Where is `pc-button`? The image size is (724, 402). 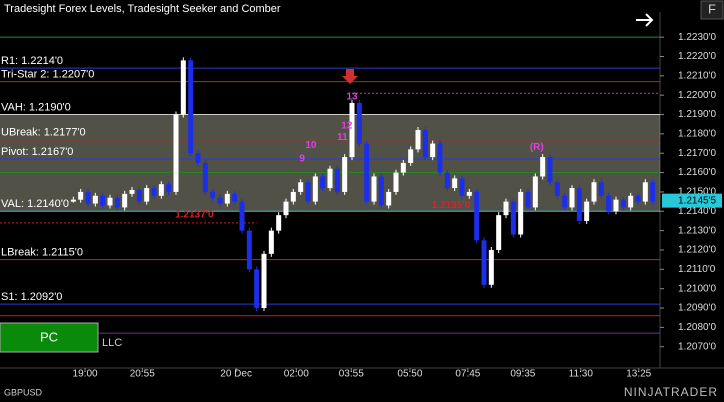 pc-button is located at coordinates (49, 337).